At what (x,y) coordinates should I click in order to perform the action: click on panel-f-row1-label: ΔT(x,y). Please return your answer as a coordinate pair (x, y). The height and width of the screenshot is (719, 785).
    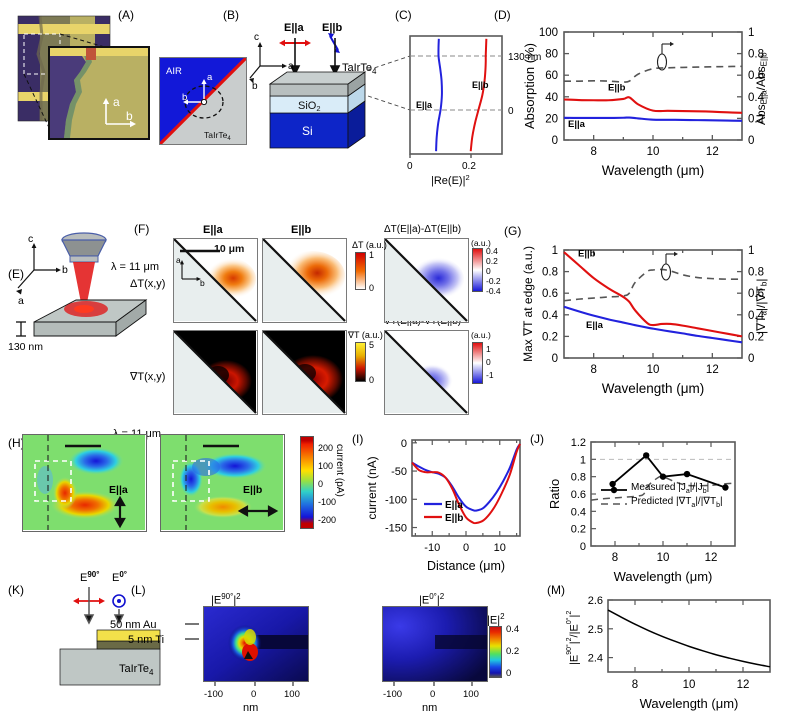
    Looking at the image, I should click on (148, 284).